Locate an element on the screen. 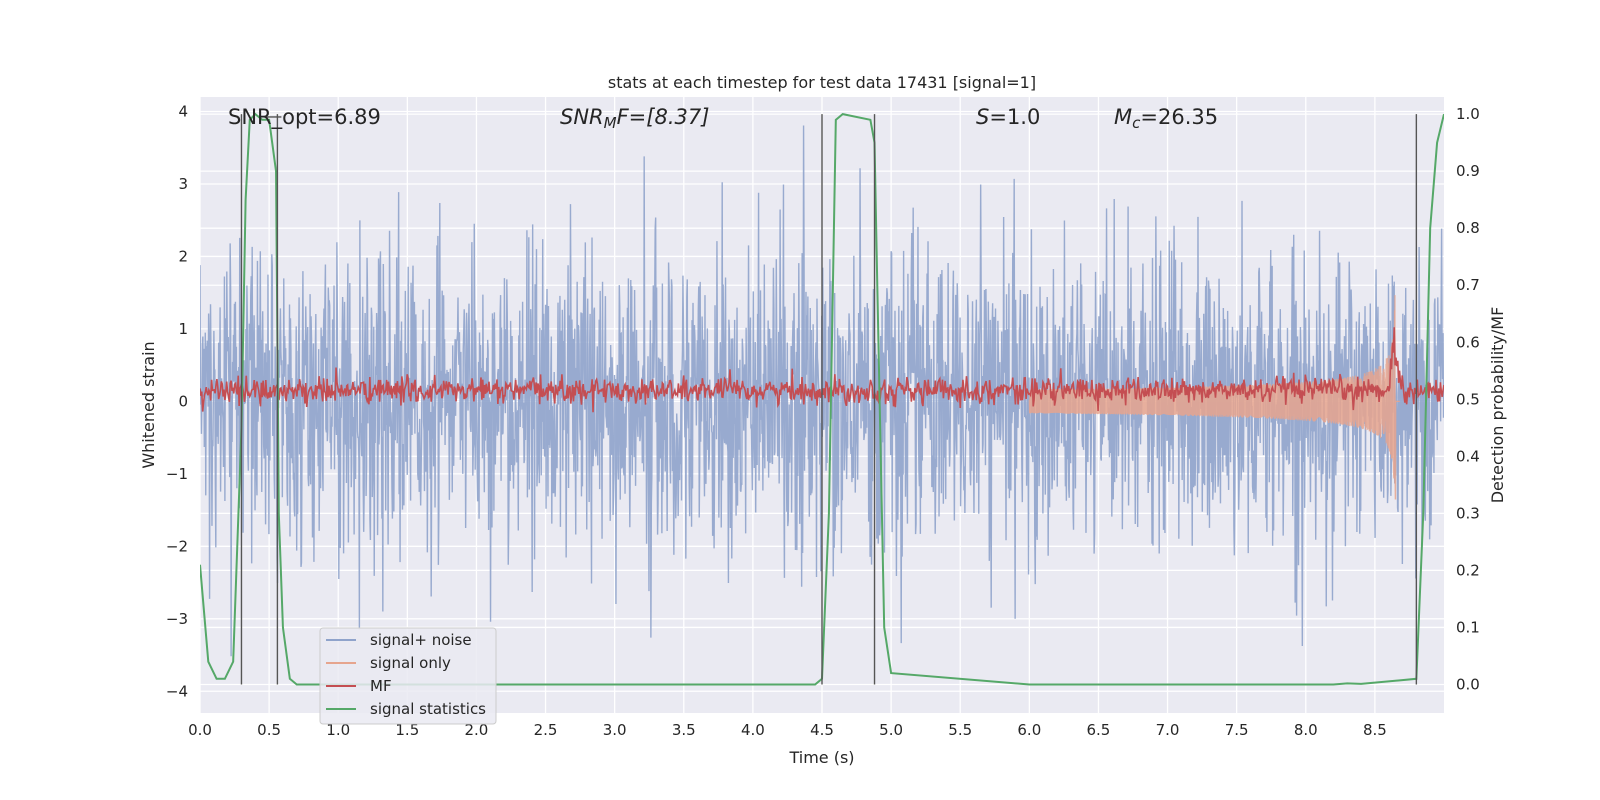 The height and width of the screenshot is (800, 1600). y-tick-label-right: 0.5 is located at coordinates (1468, 399).